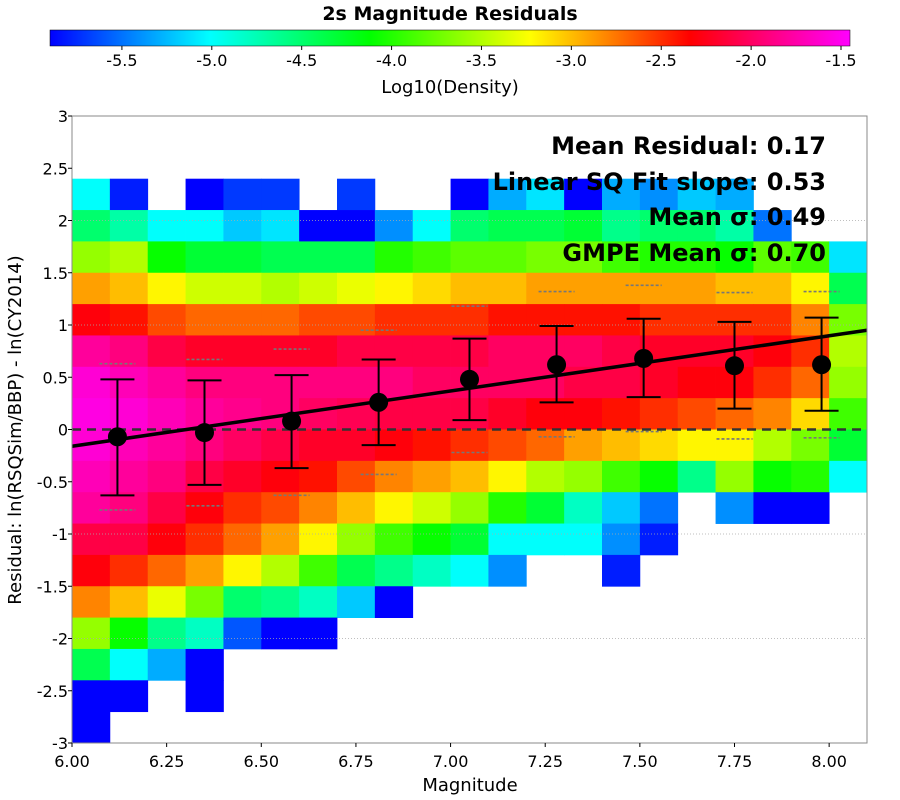 This screenshot has height=800, width=900. What do you see at coordinates (659, 182) in the screenshot?
I see `annotation-fit-slope: Linear SQ Fit slope: 0.53` at bounding box center [659, 182].